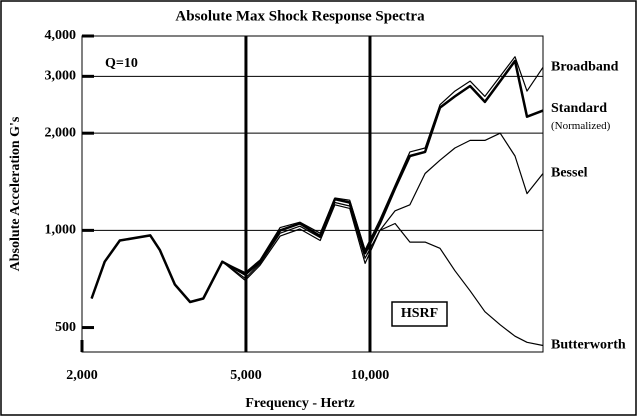  What do you see at coordinates (370, 375) in the screenshot?
I see `x-tick-label: 10,000` at bounding box center [370, 375].